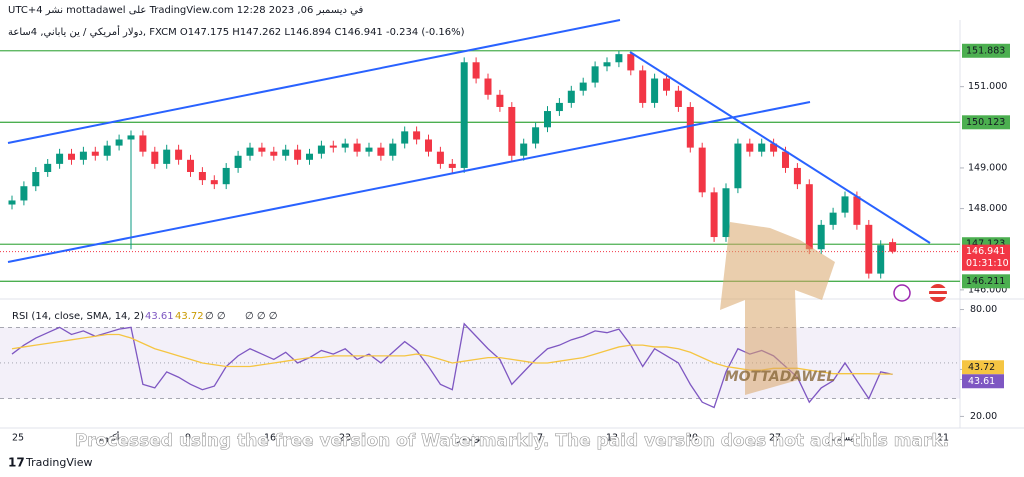 This screenshot has height=477, width=1024. What do you see at coordinates (987, 289) in the screenshot?
I see `y-tick-label: 146.000` at bounding box center [987, 289].